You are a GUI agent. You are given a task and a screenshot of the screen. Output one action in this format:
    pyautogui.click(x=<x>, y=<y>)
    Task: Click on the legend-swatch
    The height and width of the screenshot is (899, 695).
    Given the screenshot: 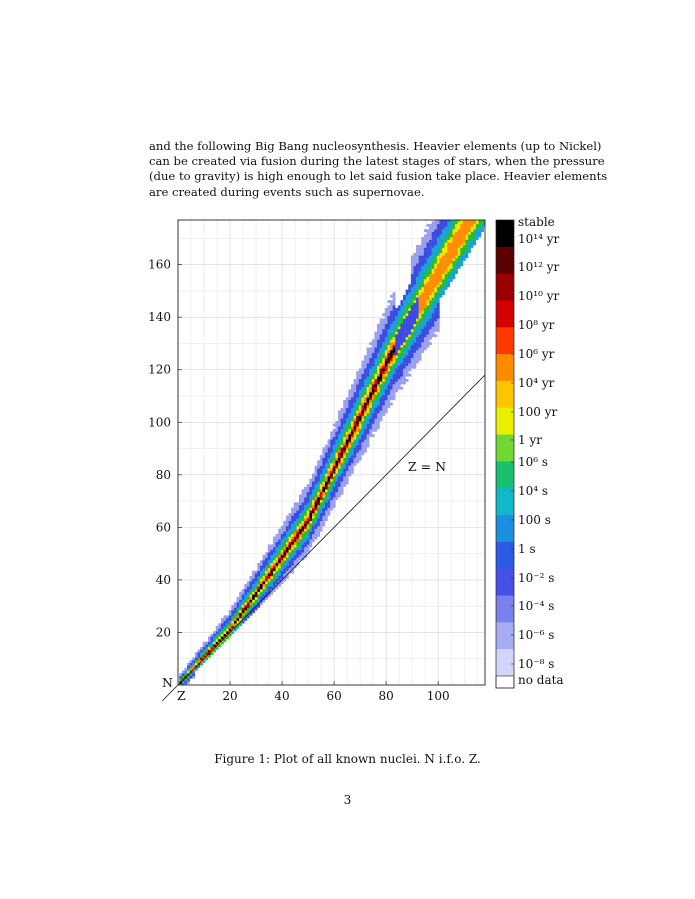 What is the action you would take?
    pyautogui.click(x=505, y=636)
    